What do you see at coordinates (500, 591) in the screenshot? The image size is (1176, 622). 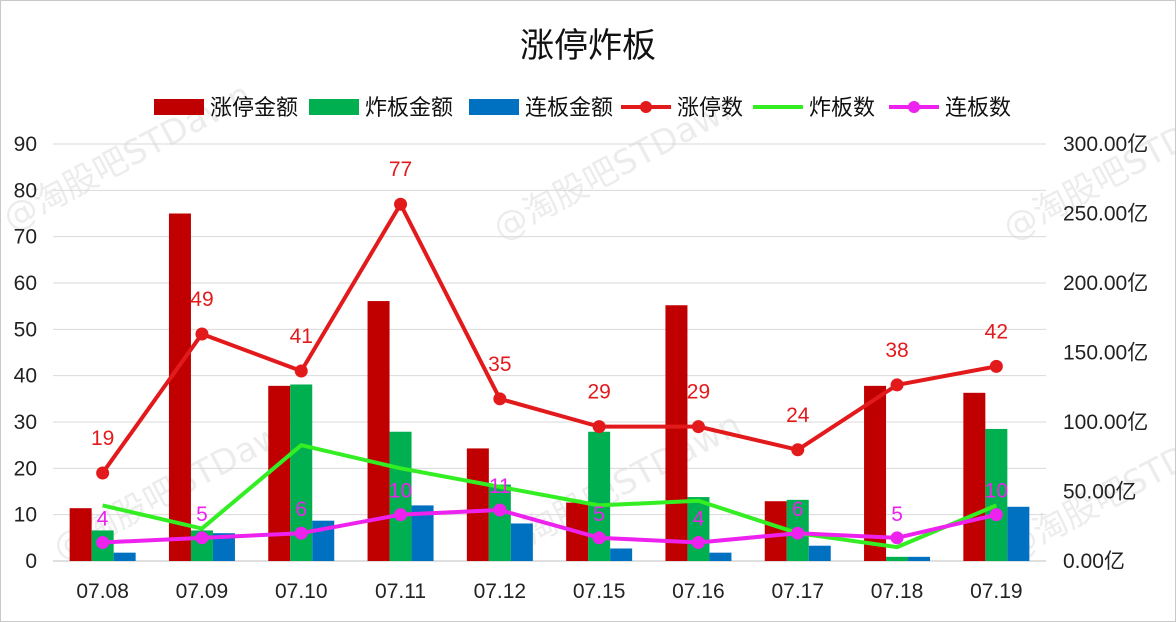 I see `x-tick-label: 07.12` at bounding box center [500, 591].